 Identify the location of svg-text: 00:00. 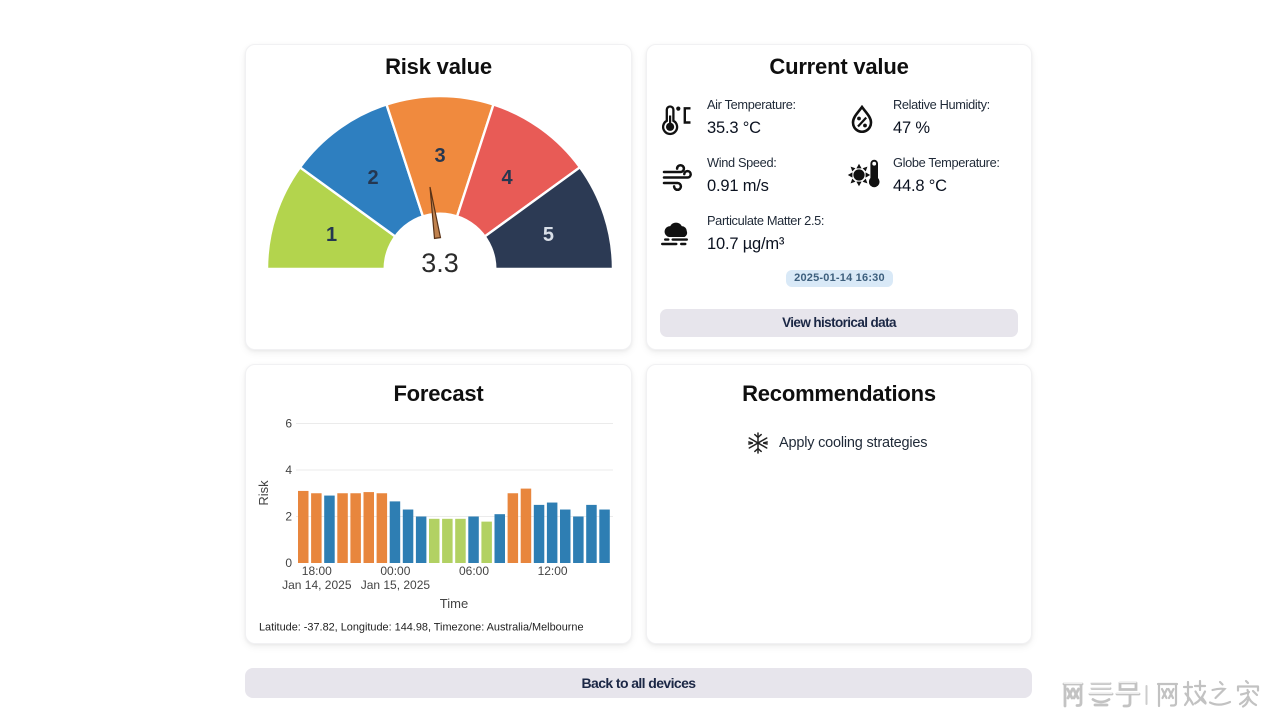
(395, 571).